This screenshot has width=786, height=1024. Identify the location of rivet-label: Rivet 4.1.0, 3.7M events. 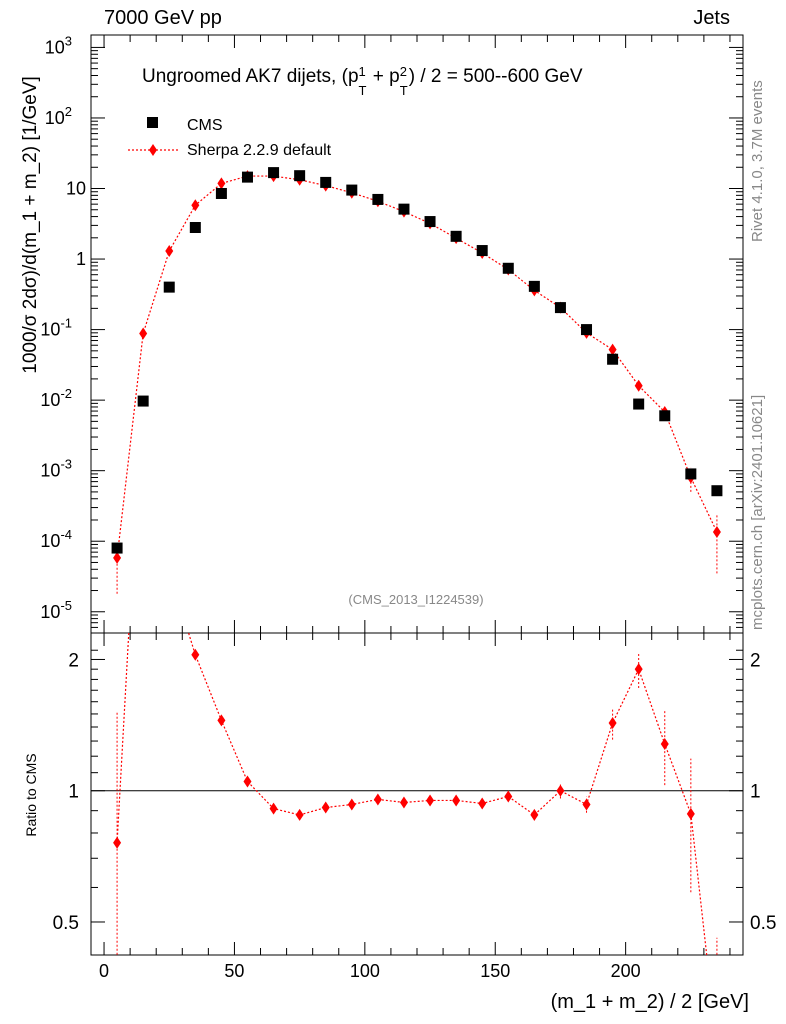
(757, 161).